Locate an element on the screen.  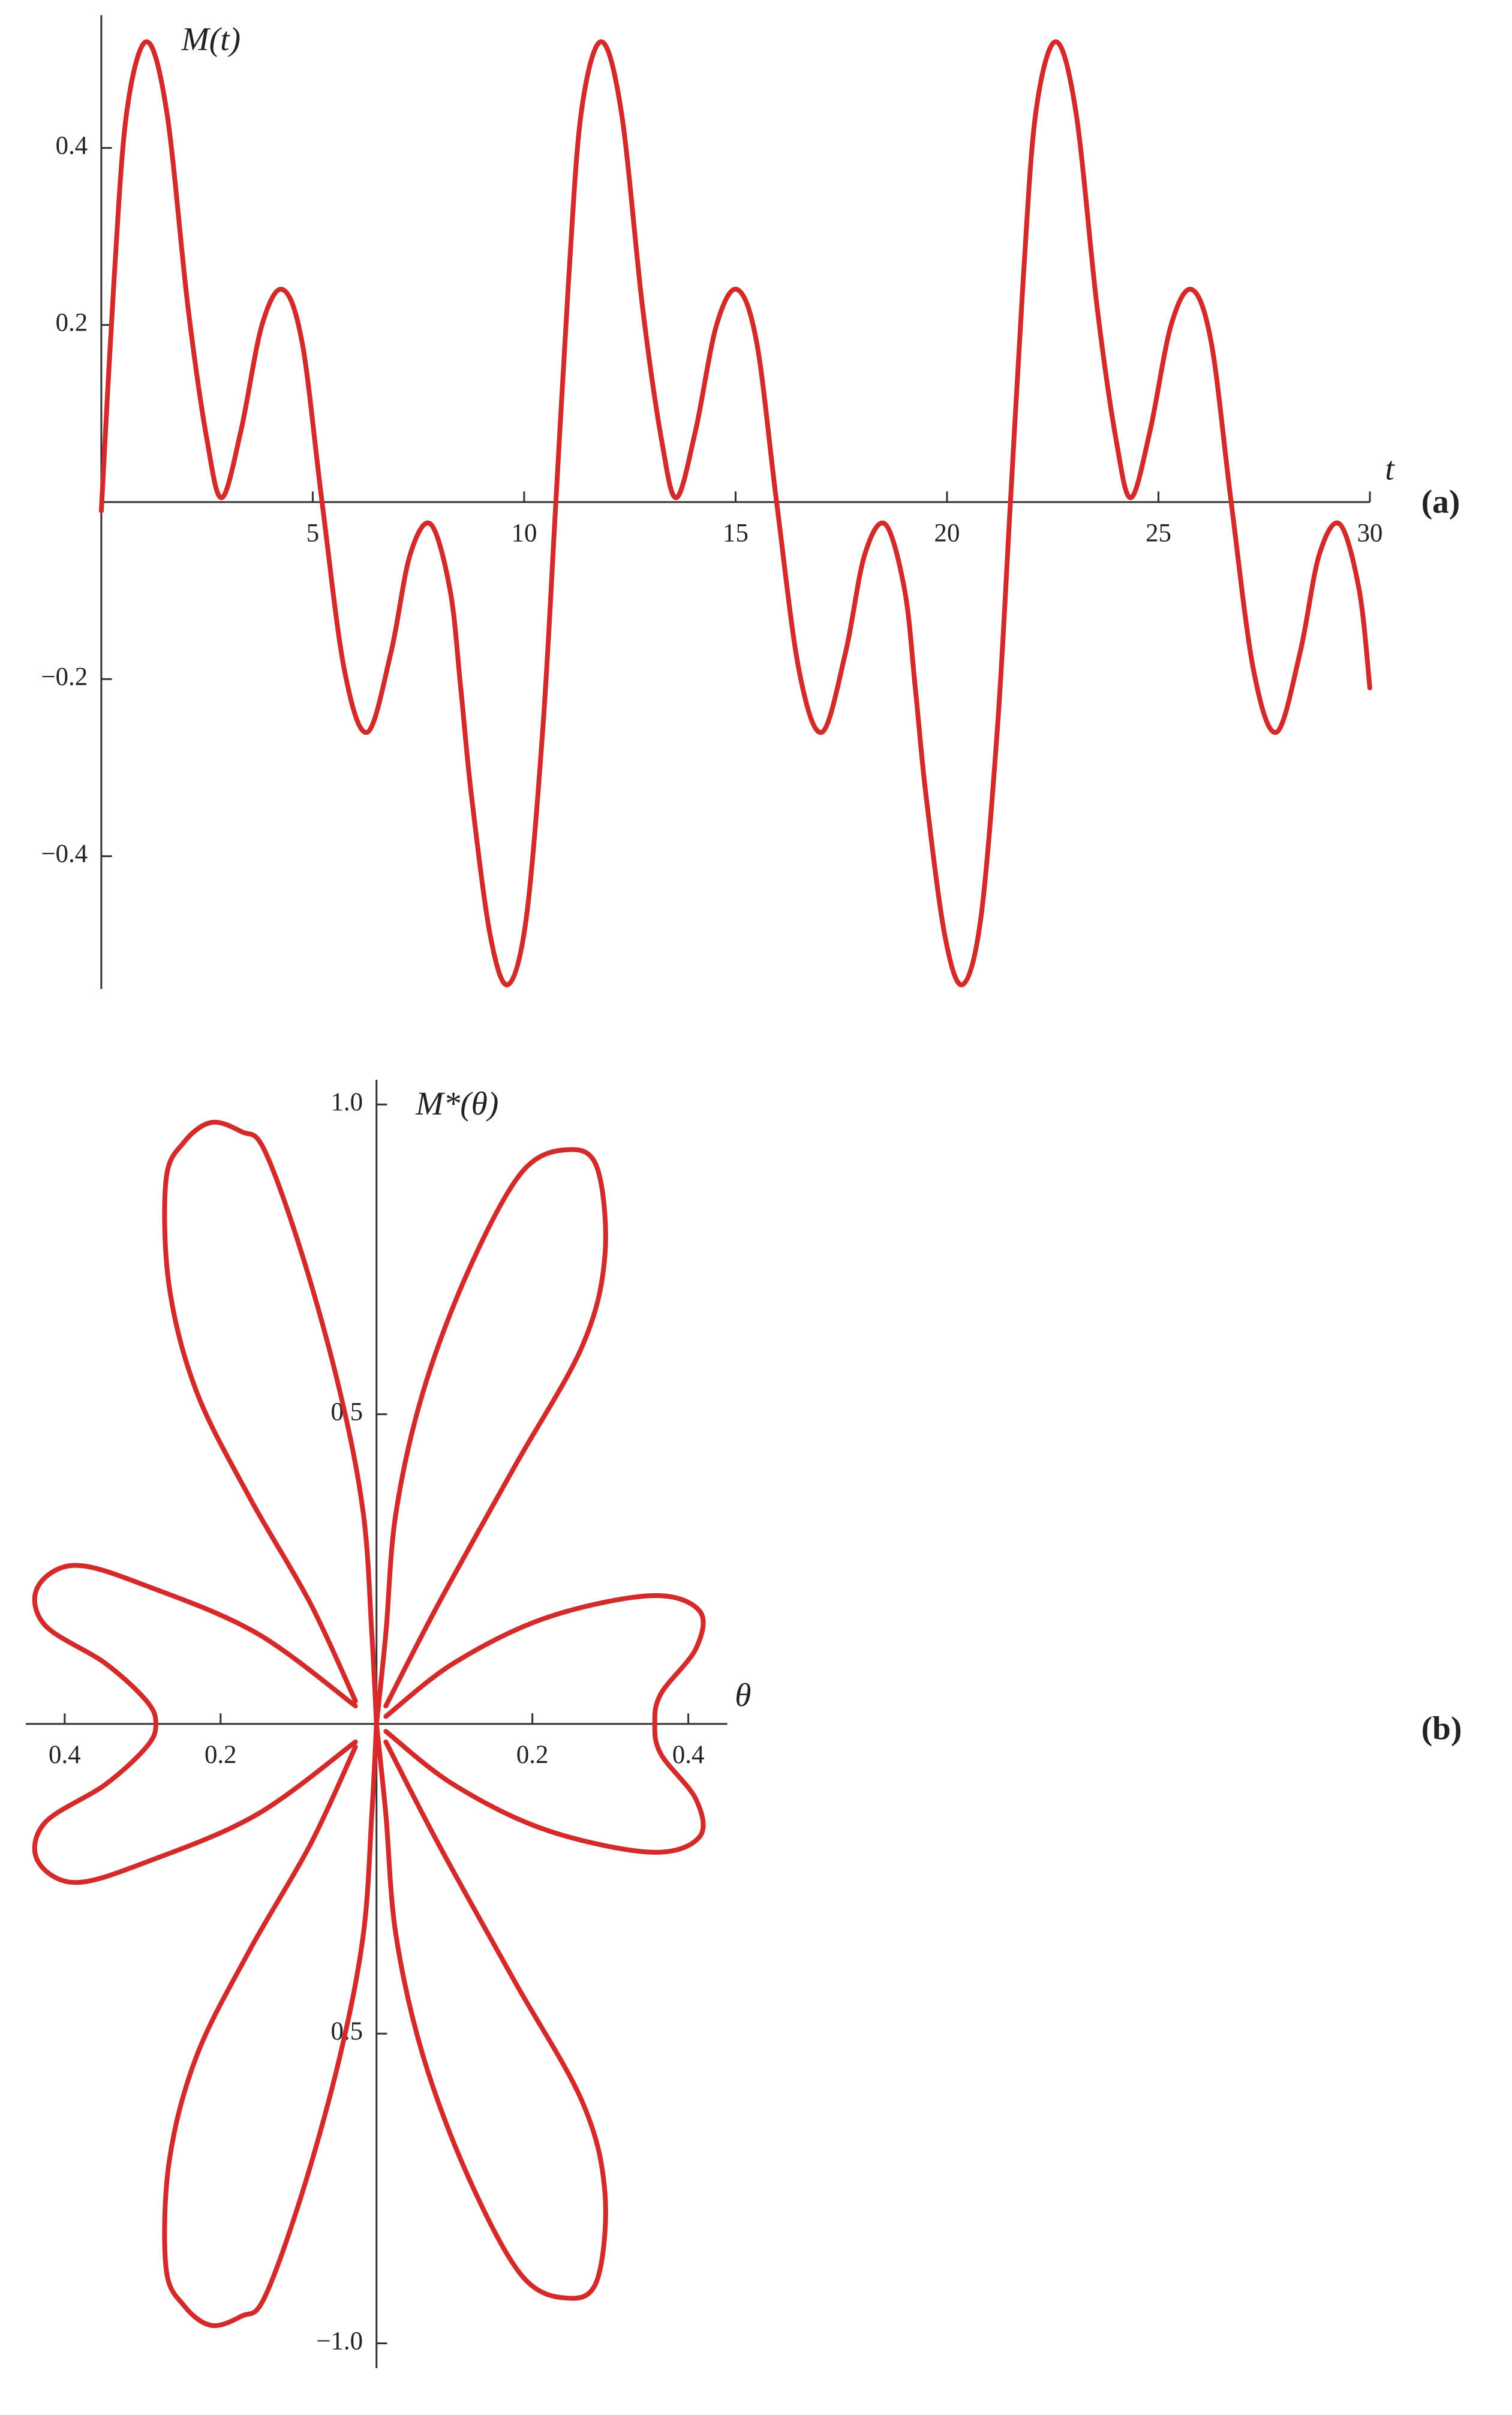
x-tick-label: 25 is located at coordinates (1158, 533).